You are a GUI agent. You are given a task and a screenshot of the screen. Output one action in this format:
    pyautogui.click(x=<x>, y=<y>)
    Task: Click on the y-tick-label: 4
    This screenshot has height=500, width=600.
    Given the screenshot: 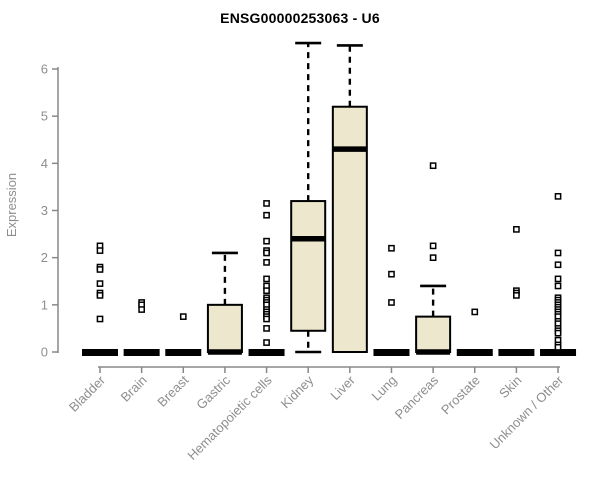 What is the action you would take?
    pyautogui.click(x=44, y=163)
    